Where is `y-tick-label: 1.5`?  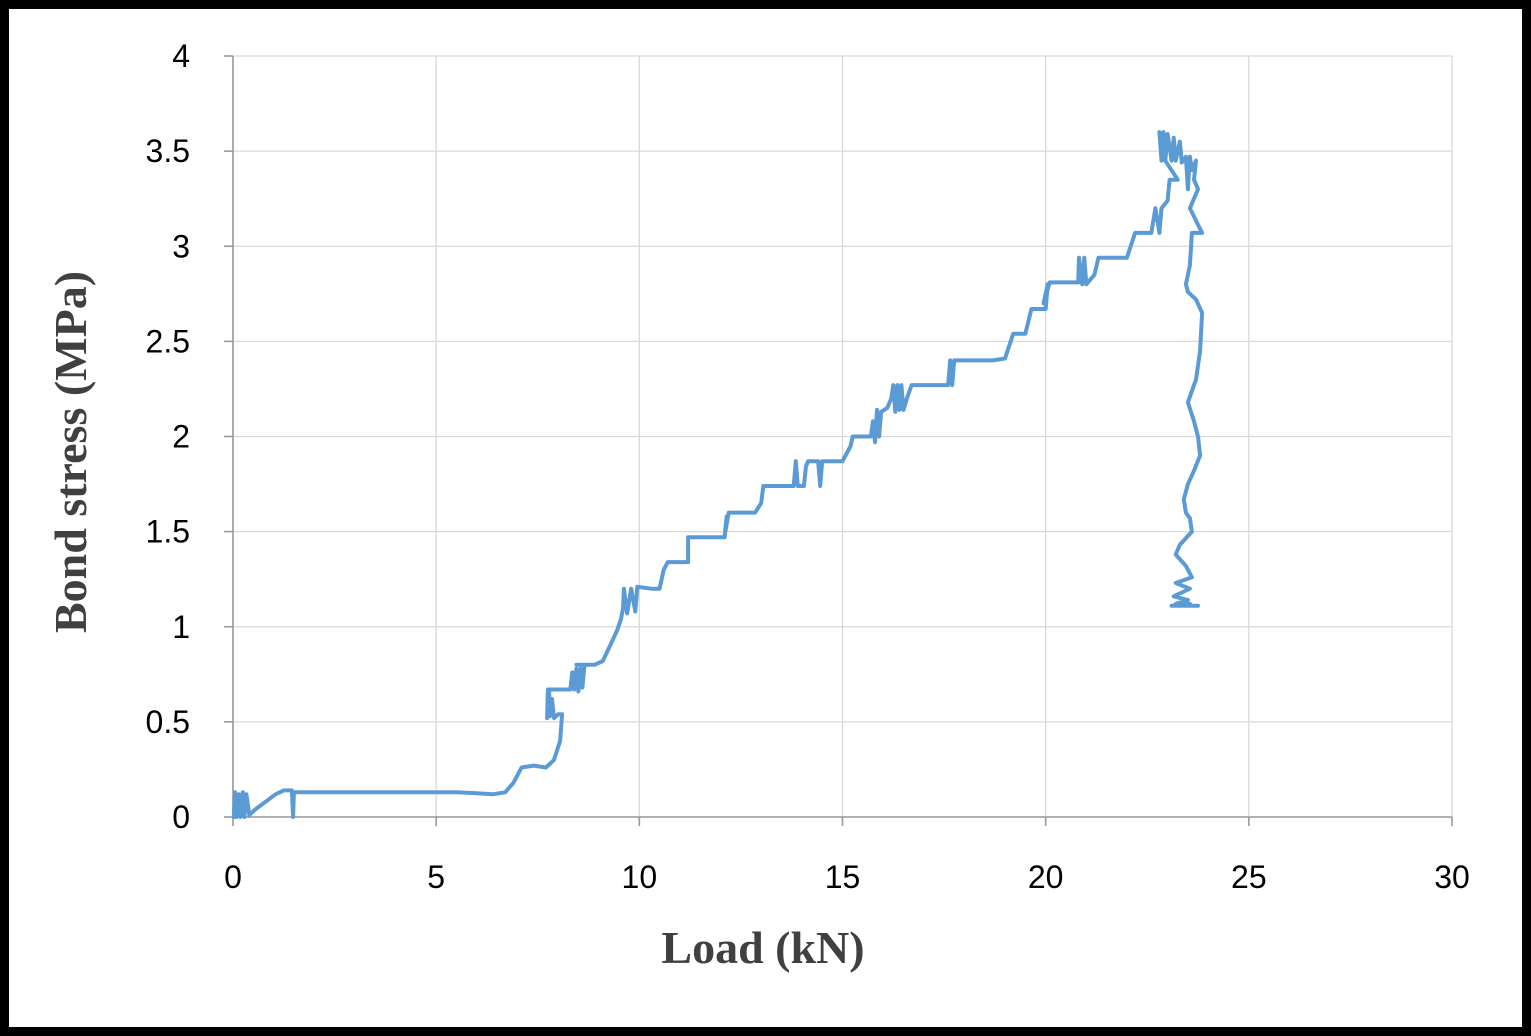 y-tick-label: 1.5 is located at coordinates (168, 532).